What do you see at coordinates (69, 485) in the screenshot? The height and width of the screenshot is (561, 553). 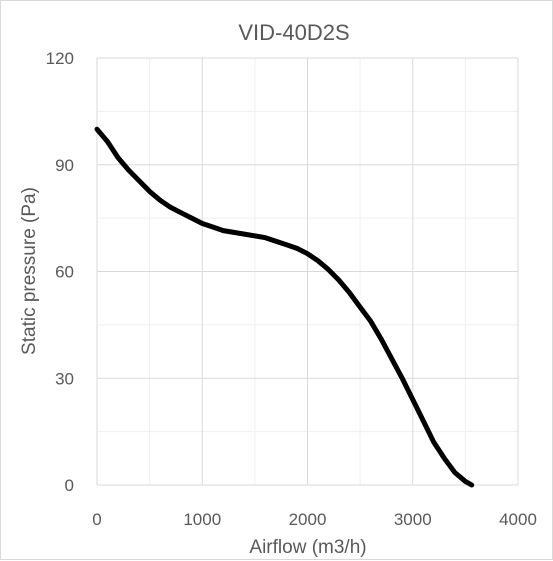 I see `y-tick-label: 0` at bounding box center [69, 485].